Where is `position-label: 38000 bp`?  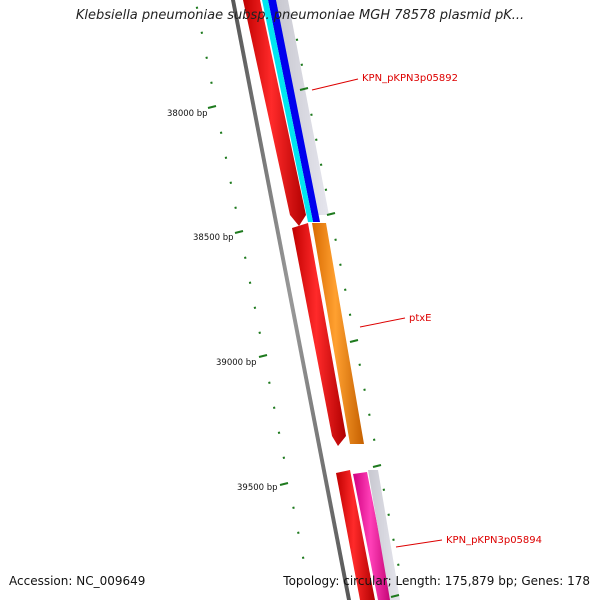 position-label: 38000 bp is located at coordinates (187, 114).